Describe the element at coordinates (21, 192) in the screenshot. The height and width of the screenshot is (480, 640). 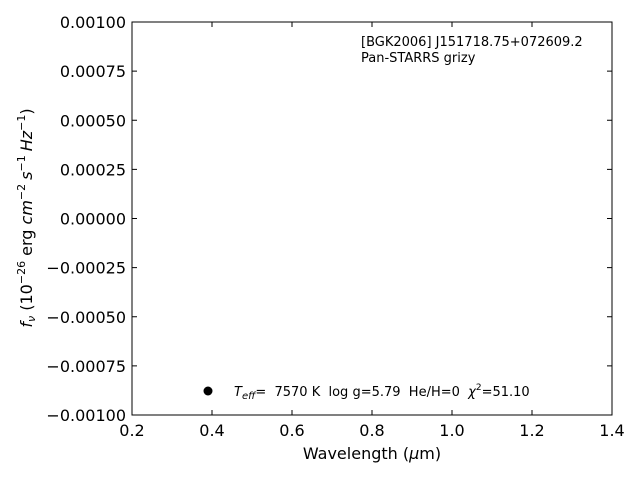
I see `y-label-exp2: −2` at that location.